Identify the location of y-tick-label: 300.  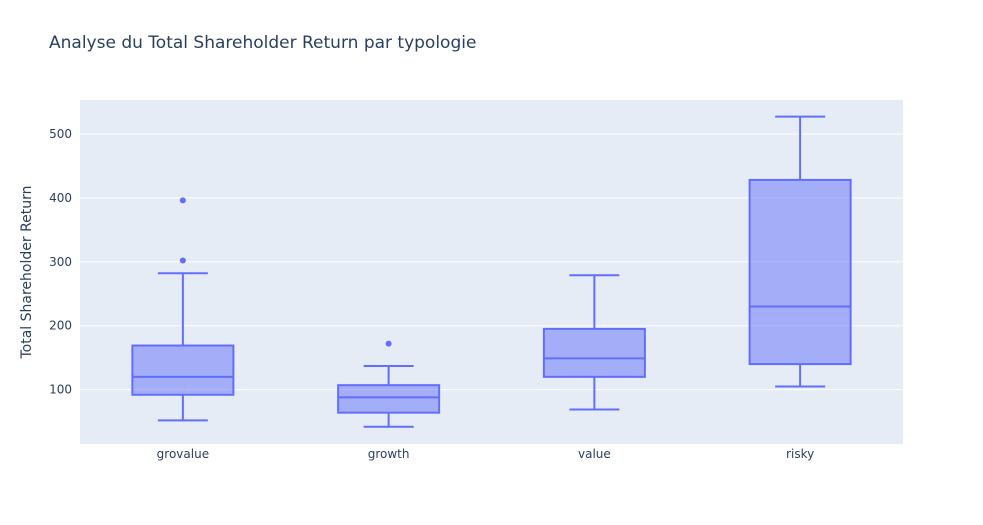
(60, 262).